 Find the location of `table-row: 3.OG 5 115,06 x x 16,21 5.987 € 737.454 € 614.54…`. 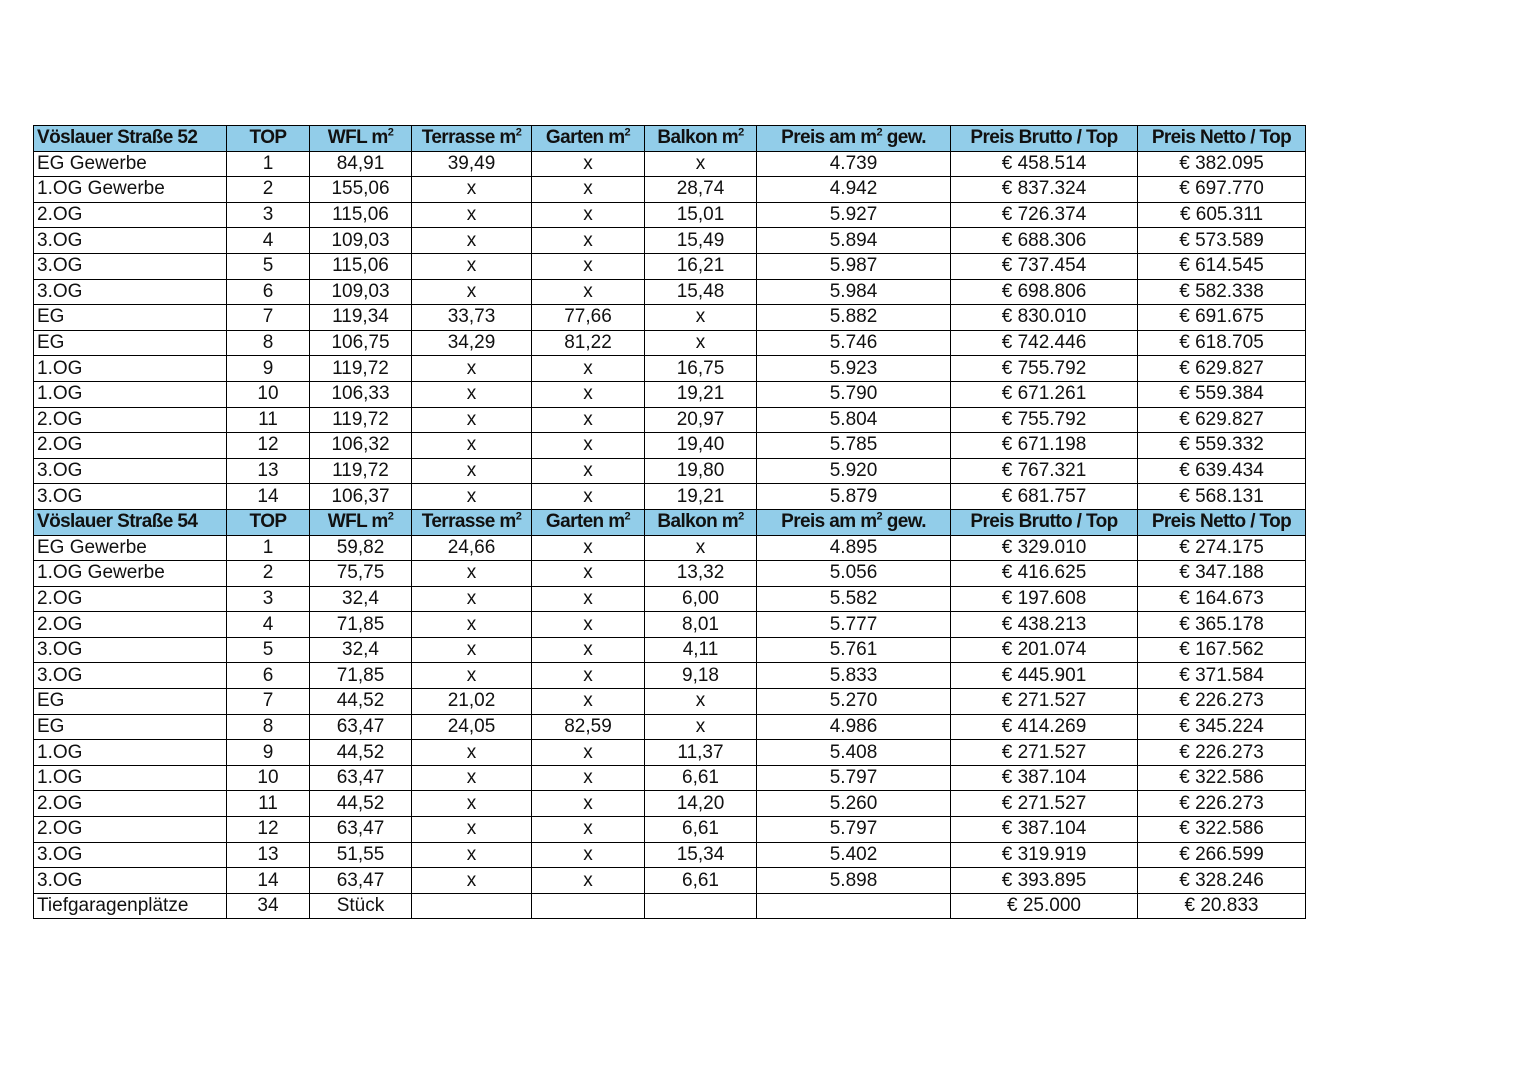

table-row: 3.OG 5 115,06 x x 16,21 5.987 € 737.454 € 614.54… is located at coordinates (669, 266).